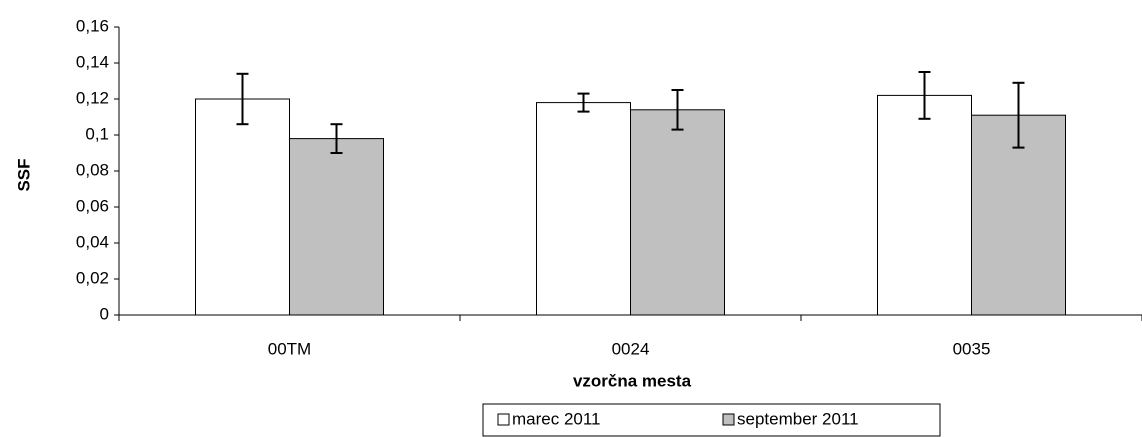 The height and width of the screenshot is (437, 1142). Describe the element at coordinates (92, 205) in the screenshot. I see `y-tick-label: 0,06` at that location.